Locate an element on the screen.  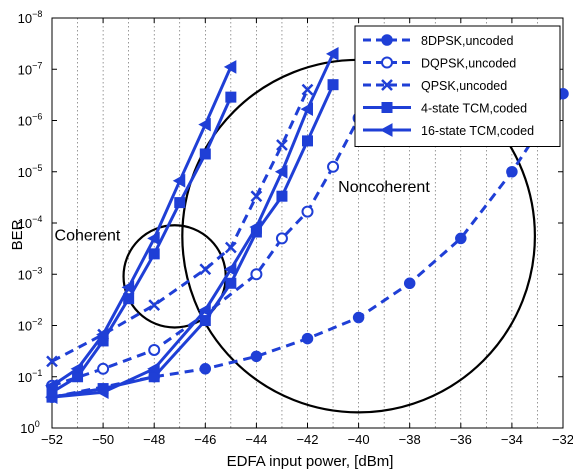
legend-label: 16-state TCM,coded is located at coordinates (477, 131).